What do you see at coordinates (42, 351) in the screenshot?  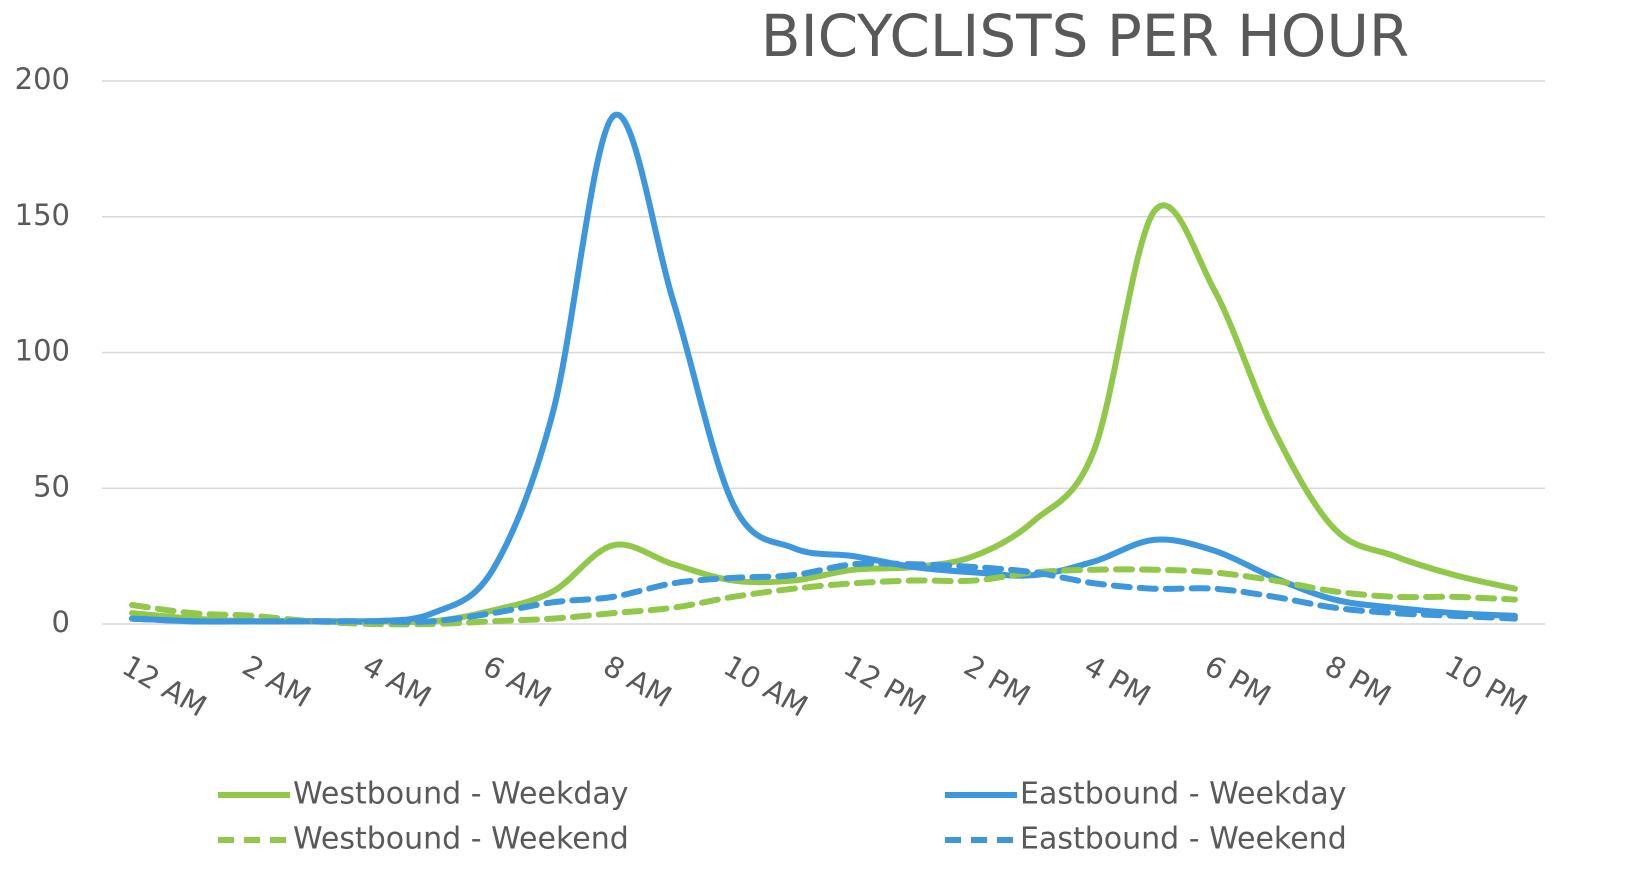 I see `y-tick-label: 100` at bounding box center [42, 351].